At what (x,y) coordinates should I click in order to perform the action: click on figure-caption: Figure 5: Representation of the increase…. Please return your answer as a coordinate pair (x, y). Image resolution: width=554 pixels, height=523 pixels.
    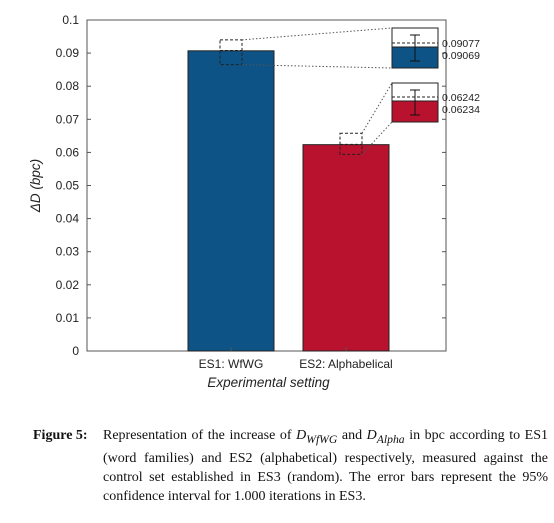
    Looking at the image, I should click on (290, 466).